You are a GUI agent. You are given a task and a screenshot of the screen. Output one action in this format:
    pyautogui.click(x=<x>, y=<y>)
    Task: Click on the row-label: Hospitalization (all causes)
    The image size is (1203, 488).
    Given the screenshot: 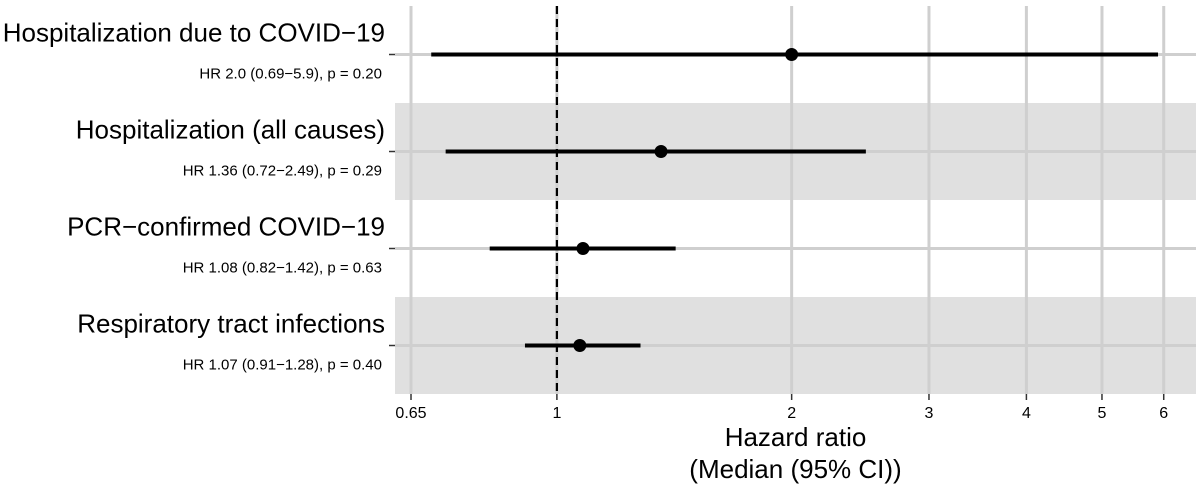 What is the action you would take?
    pyautogui.click(x=230, y=130)
    